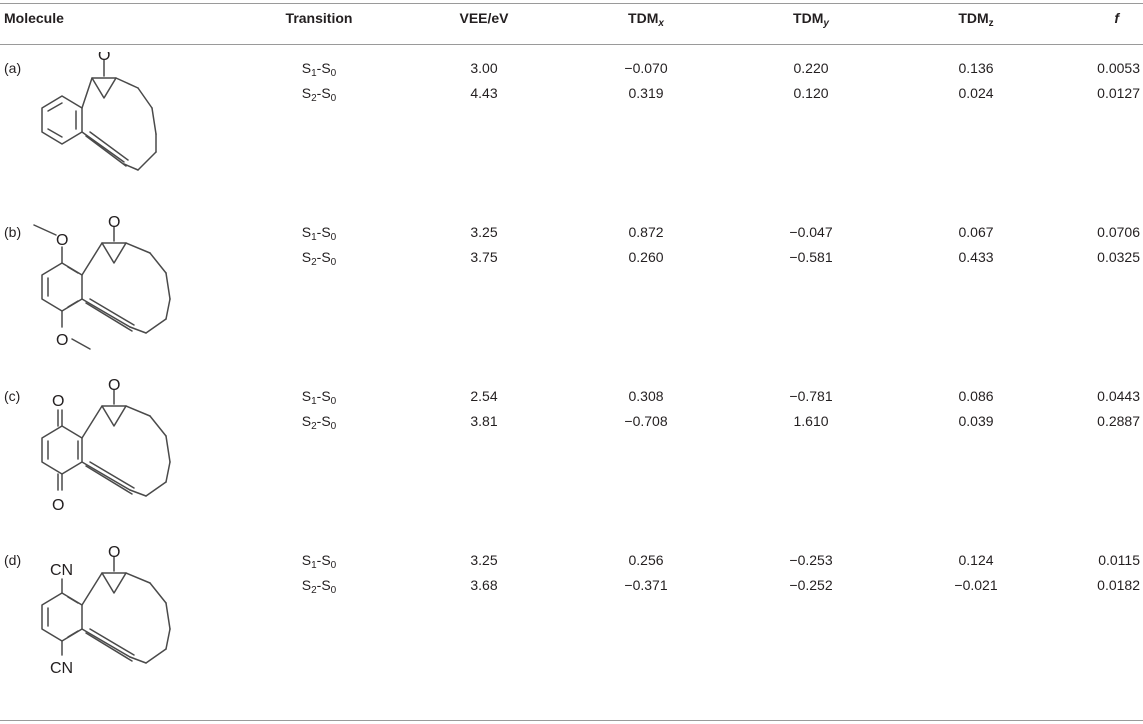 The image size is (1143, 724). Describe the element at coordinates (1118, 93) in the screenshot. I see `f-cell: 0.0127` at that location.